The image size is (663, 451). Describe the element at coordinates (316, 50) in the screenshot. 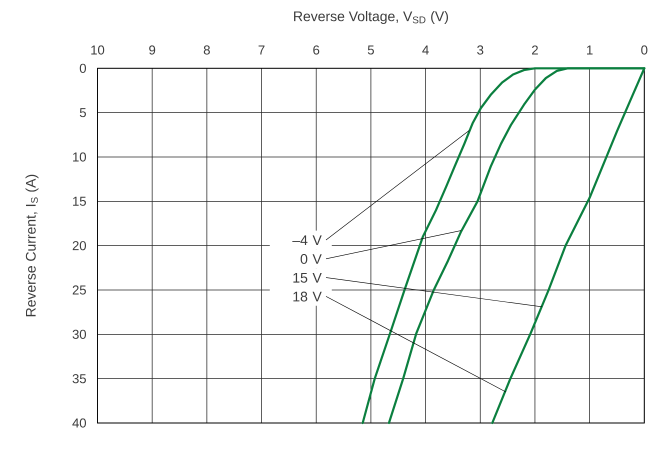

I see `x-tick-label: 6` at that location.